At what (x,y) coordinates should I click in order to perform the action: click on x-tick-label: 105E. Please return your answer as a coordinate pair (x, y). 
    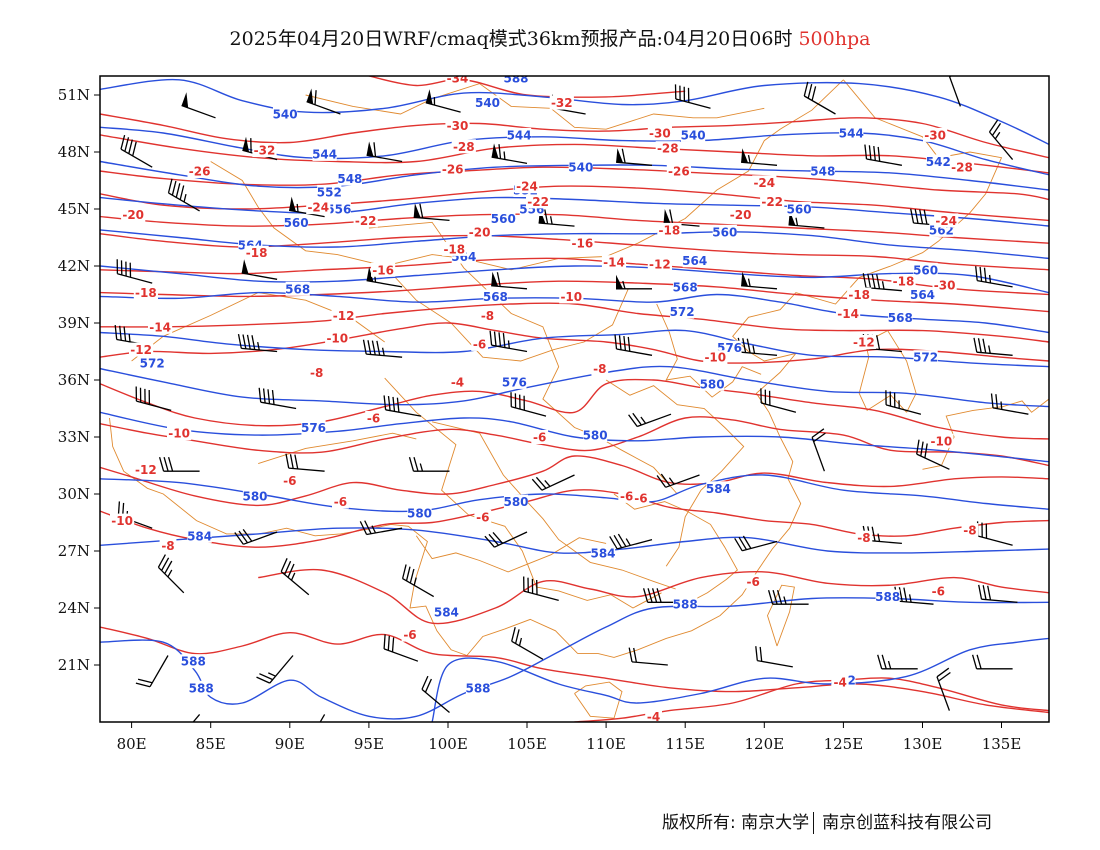
    Looking at the image, I should click on (527, 744).